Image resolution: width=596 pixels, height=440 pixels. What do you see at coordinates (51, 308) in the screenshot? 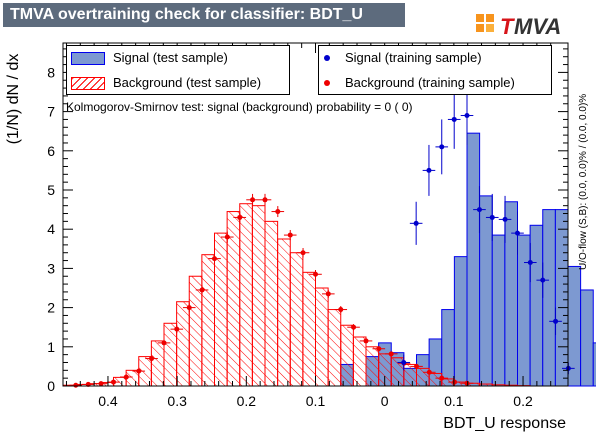
I see `y-tick-label: 2` at bounding box center [51, 308].